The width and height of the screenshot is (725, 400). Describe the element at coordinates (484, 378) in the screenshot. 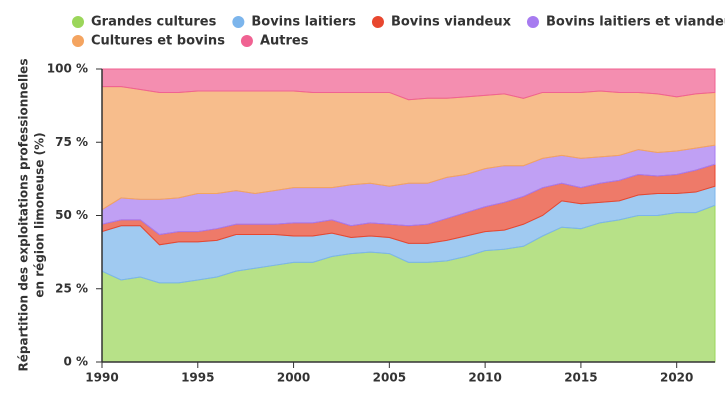

I see `x-tick-label: 2010` at that location.